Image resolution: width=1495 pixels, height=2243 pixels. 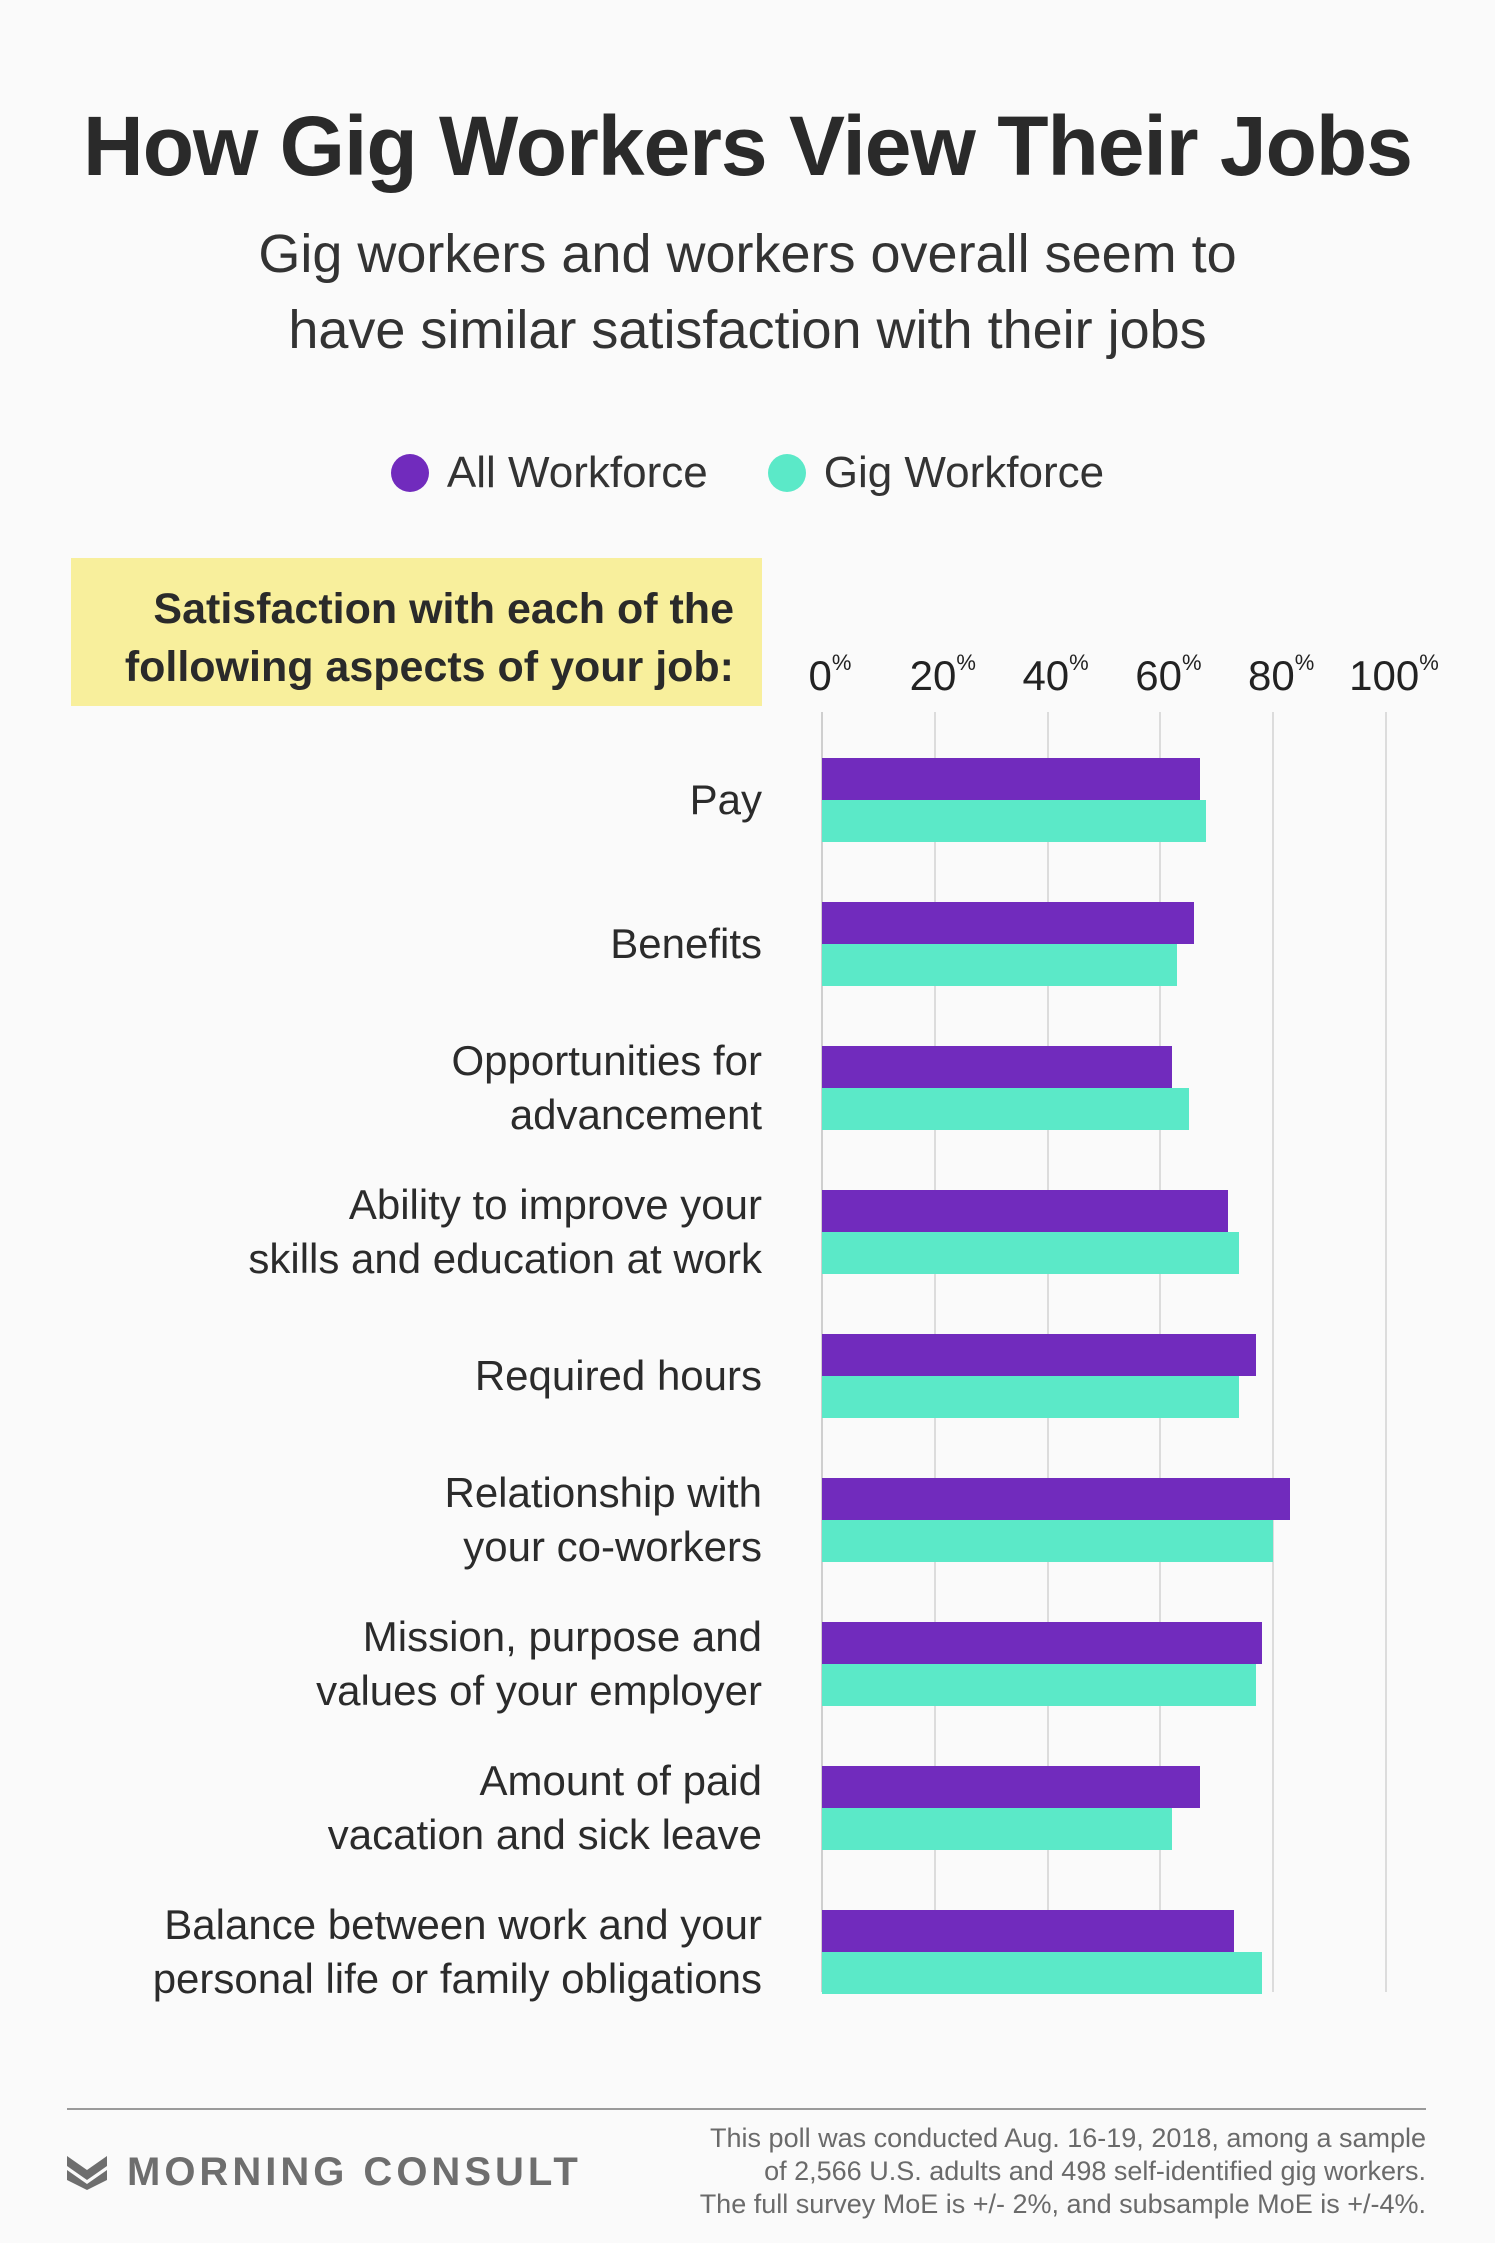 I want to click on x-tick-label: 0%, so click(x=830, y=675).